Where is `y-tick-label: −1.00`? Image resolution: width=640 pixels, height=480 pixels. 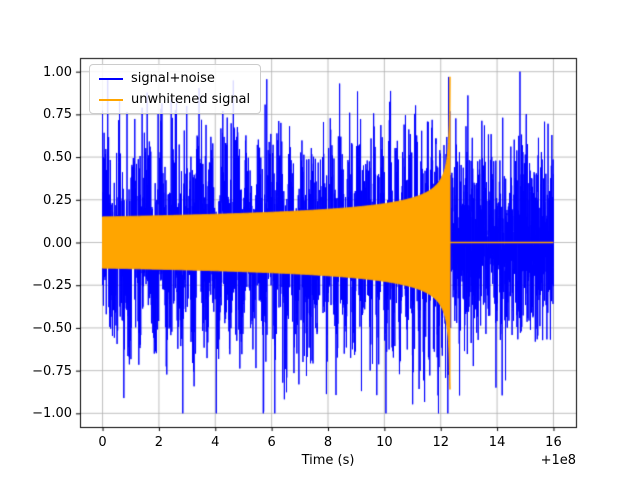 y-tick-label: −1.00 is located at coordinates (52, 414).